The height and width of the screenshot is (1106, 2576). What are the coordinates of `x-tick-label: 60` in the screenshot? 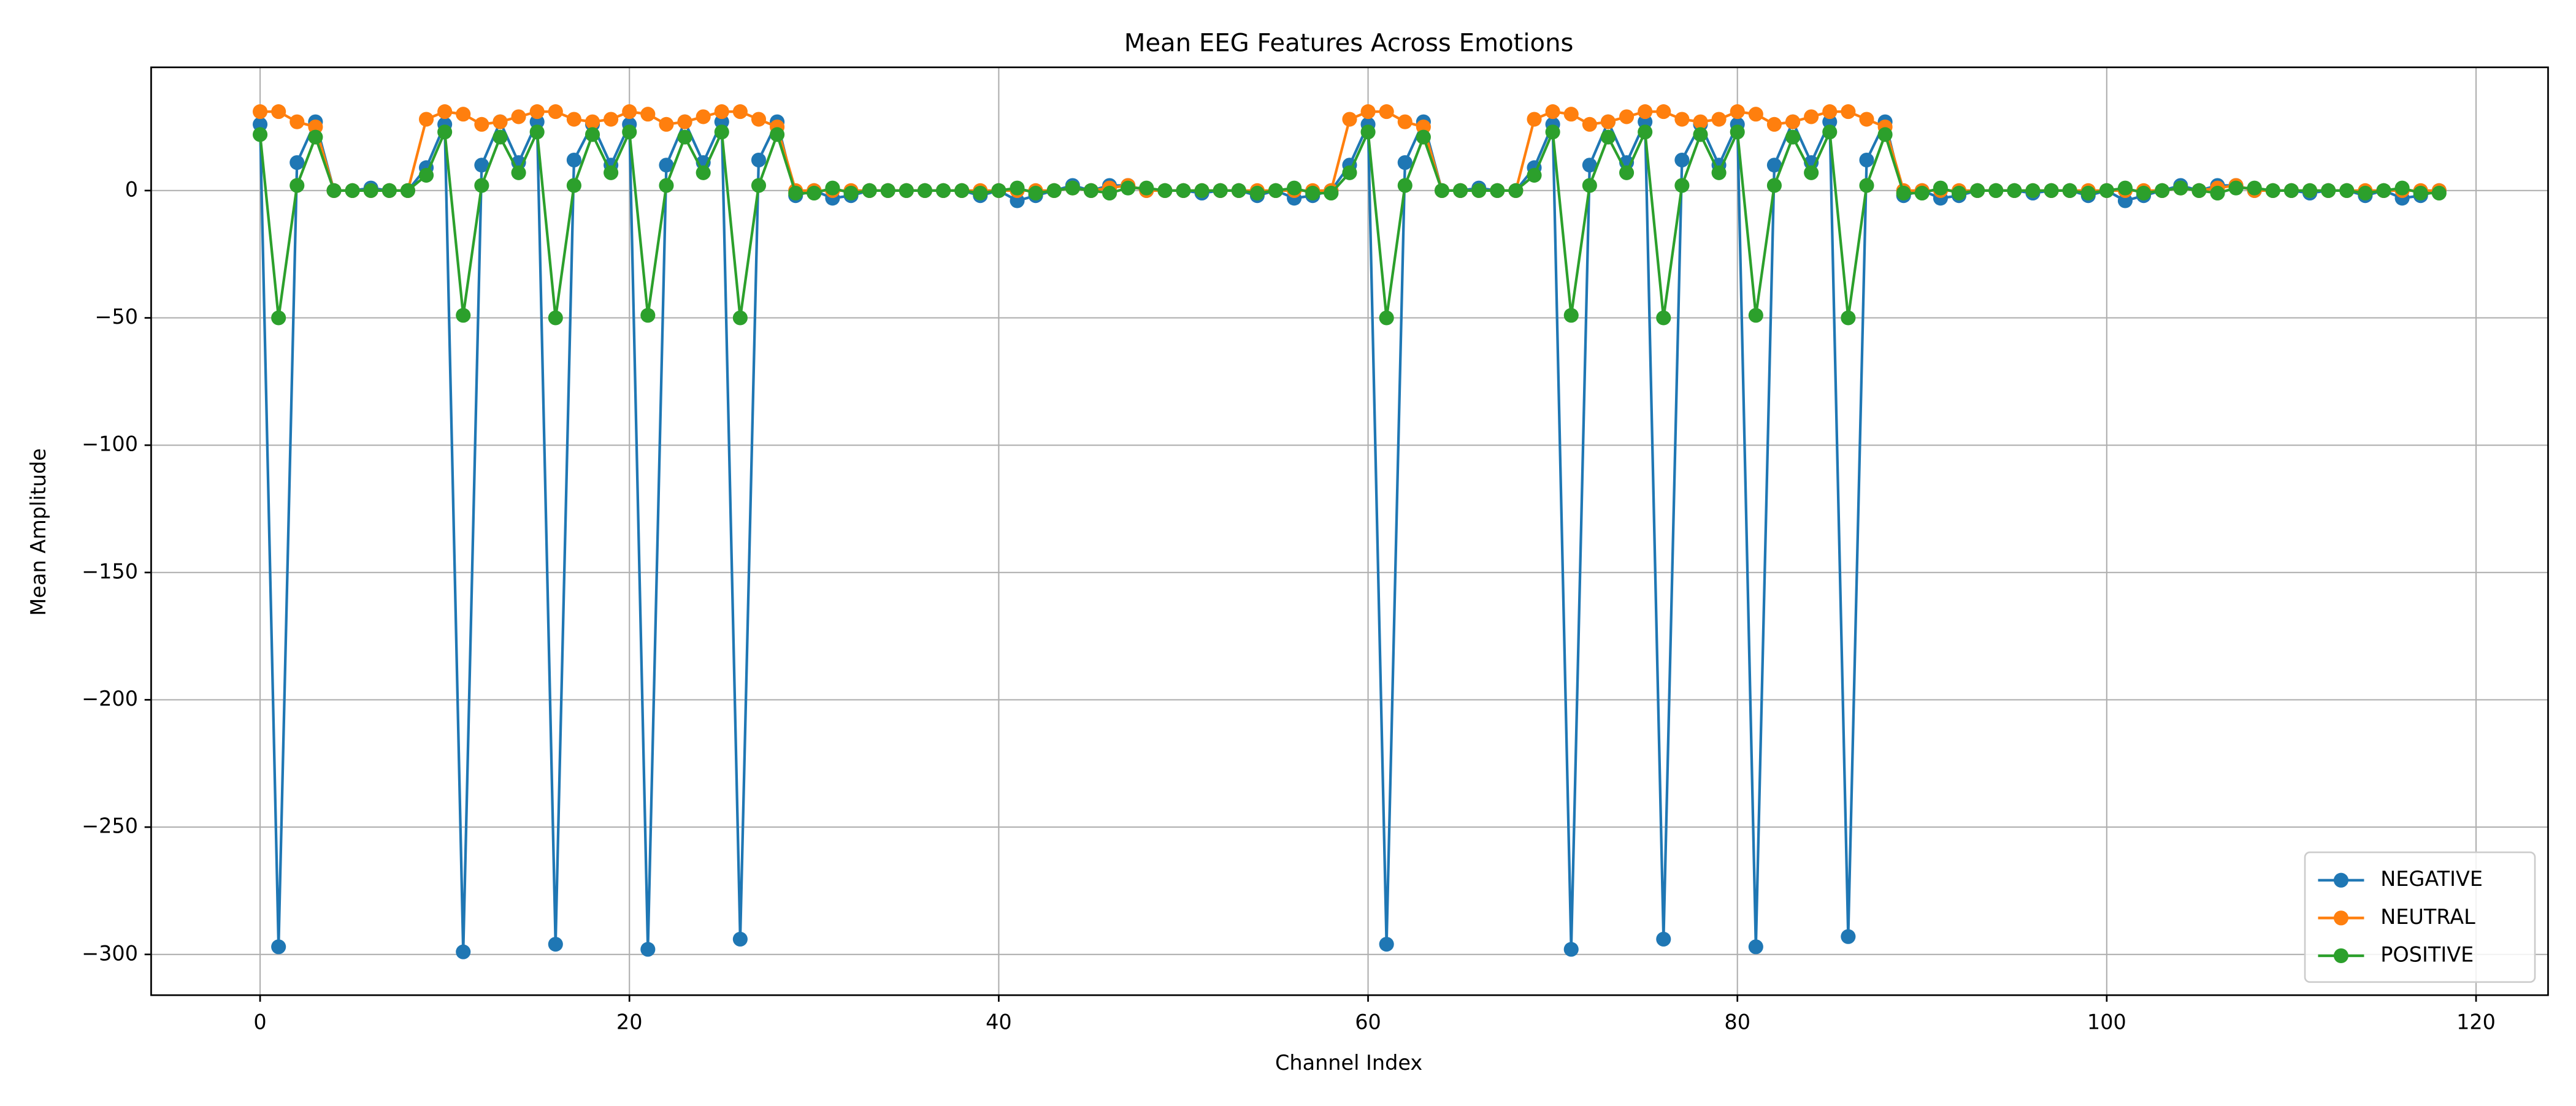 It's located at (1368, 1022).